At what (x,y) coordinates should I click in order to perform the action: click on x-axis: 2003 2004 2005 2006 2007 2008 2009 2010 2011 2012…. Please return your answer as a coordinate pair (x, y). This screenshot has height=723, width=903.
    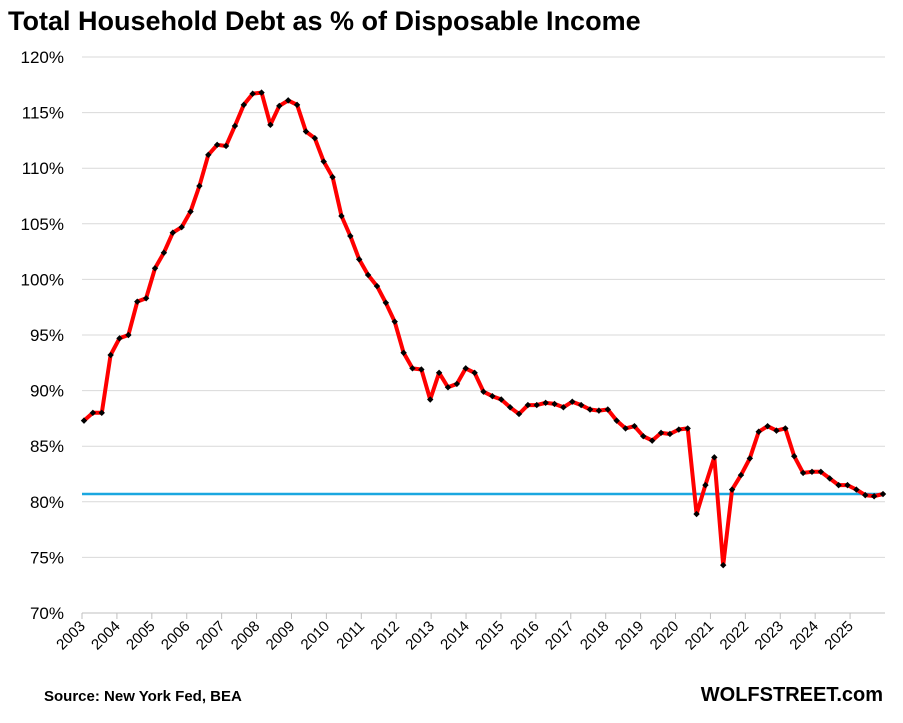
    Looking at the image, I should click on (469, 633).